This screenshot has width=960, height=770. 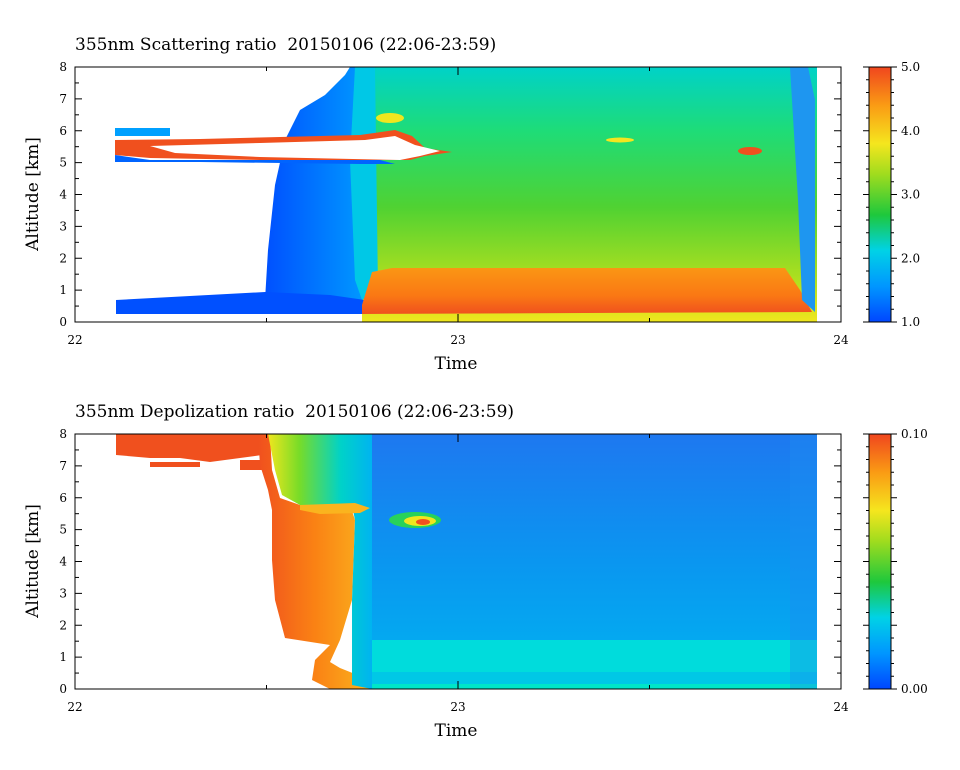 I want to click on scattering-colorbar-ticks: 1.0 2.0 3.0 4.0 5.0, so click(x=891, y=194).